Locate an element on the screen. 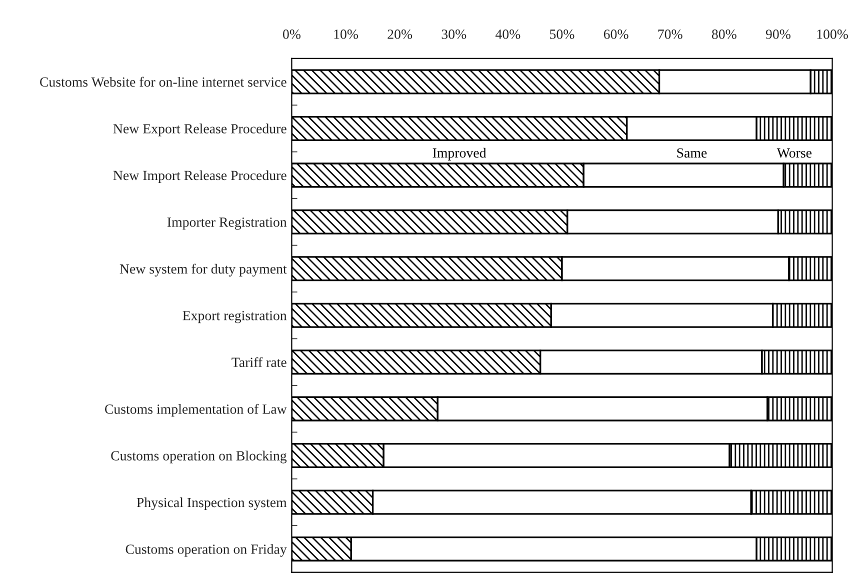 This screenshot has height=584, width=858. x-tick-label: 0% is located at coordinates (291, 34).